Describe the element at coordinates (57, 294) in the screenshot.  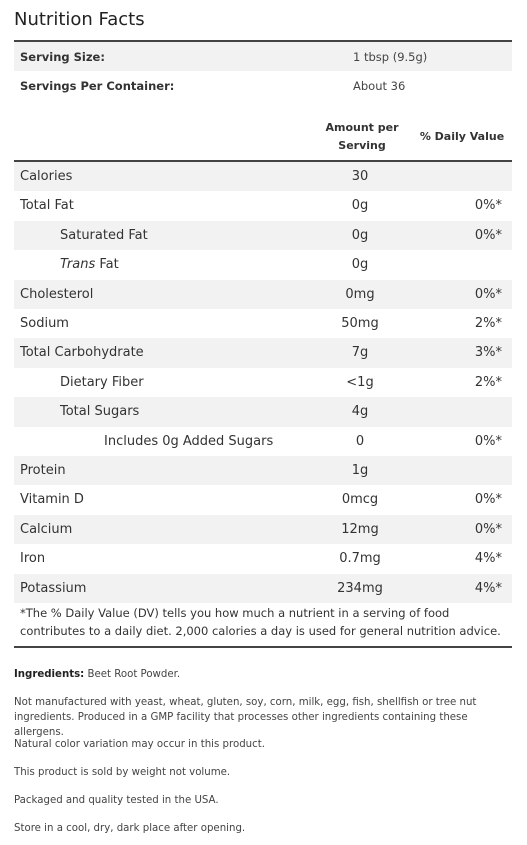
I see `nutrient-name: Cholesterol` at that location.